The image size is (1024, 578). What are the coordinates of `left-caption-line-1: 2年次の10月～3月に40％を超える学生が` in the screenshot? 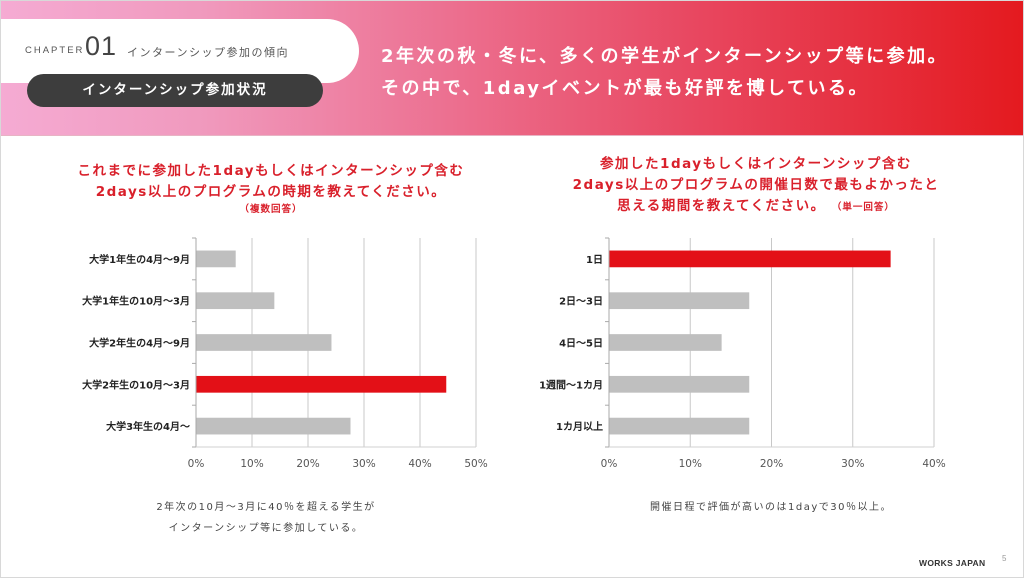 It's located at (266, 507).